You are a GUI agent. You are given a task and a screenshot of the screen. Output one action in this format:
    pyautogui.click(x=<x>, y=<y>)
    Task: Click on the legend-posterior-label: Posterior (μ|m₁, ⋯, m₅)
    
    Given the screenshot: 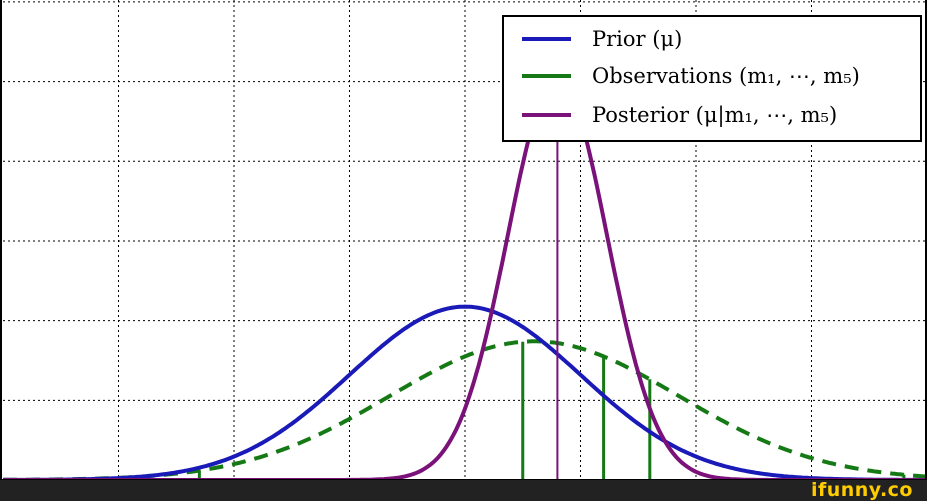 What is the action you would take?
    pyautogui.click(x=714, y=115)
    